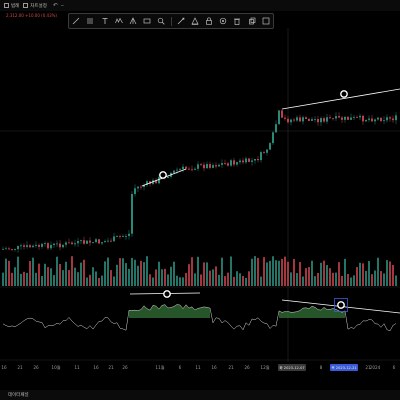  Describe the element at coordinates (195, 21) in the screenshot. I see `triangle-icon` at that location.